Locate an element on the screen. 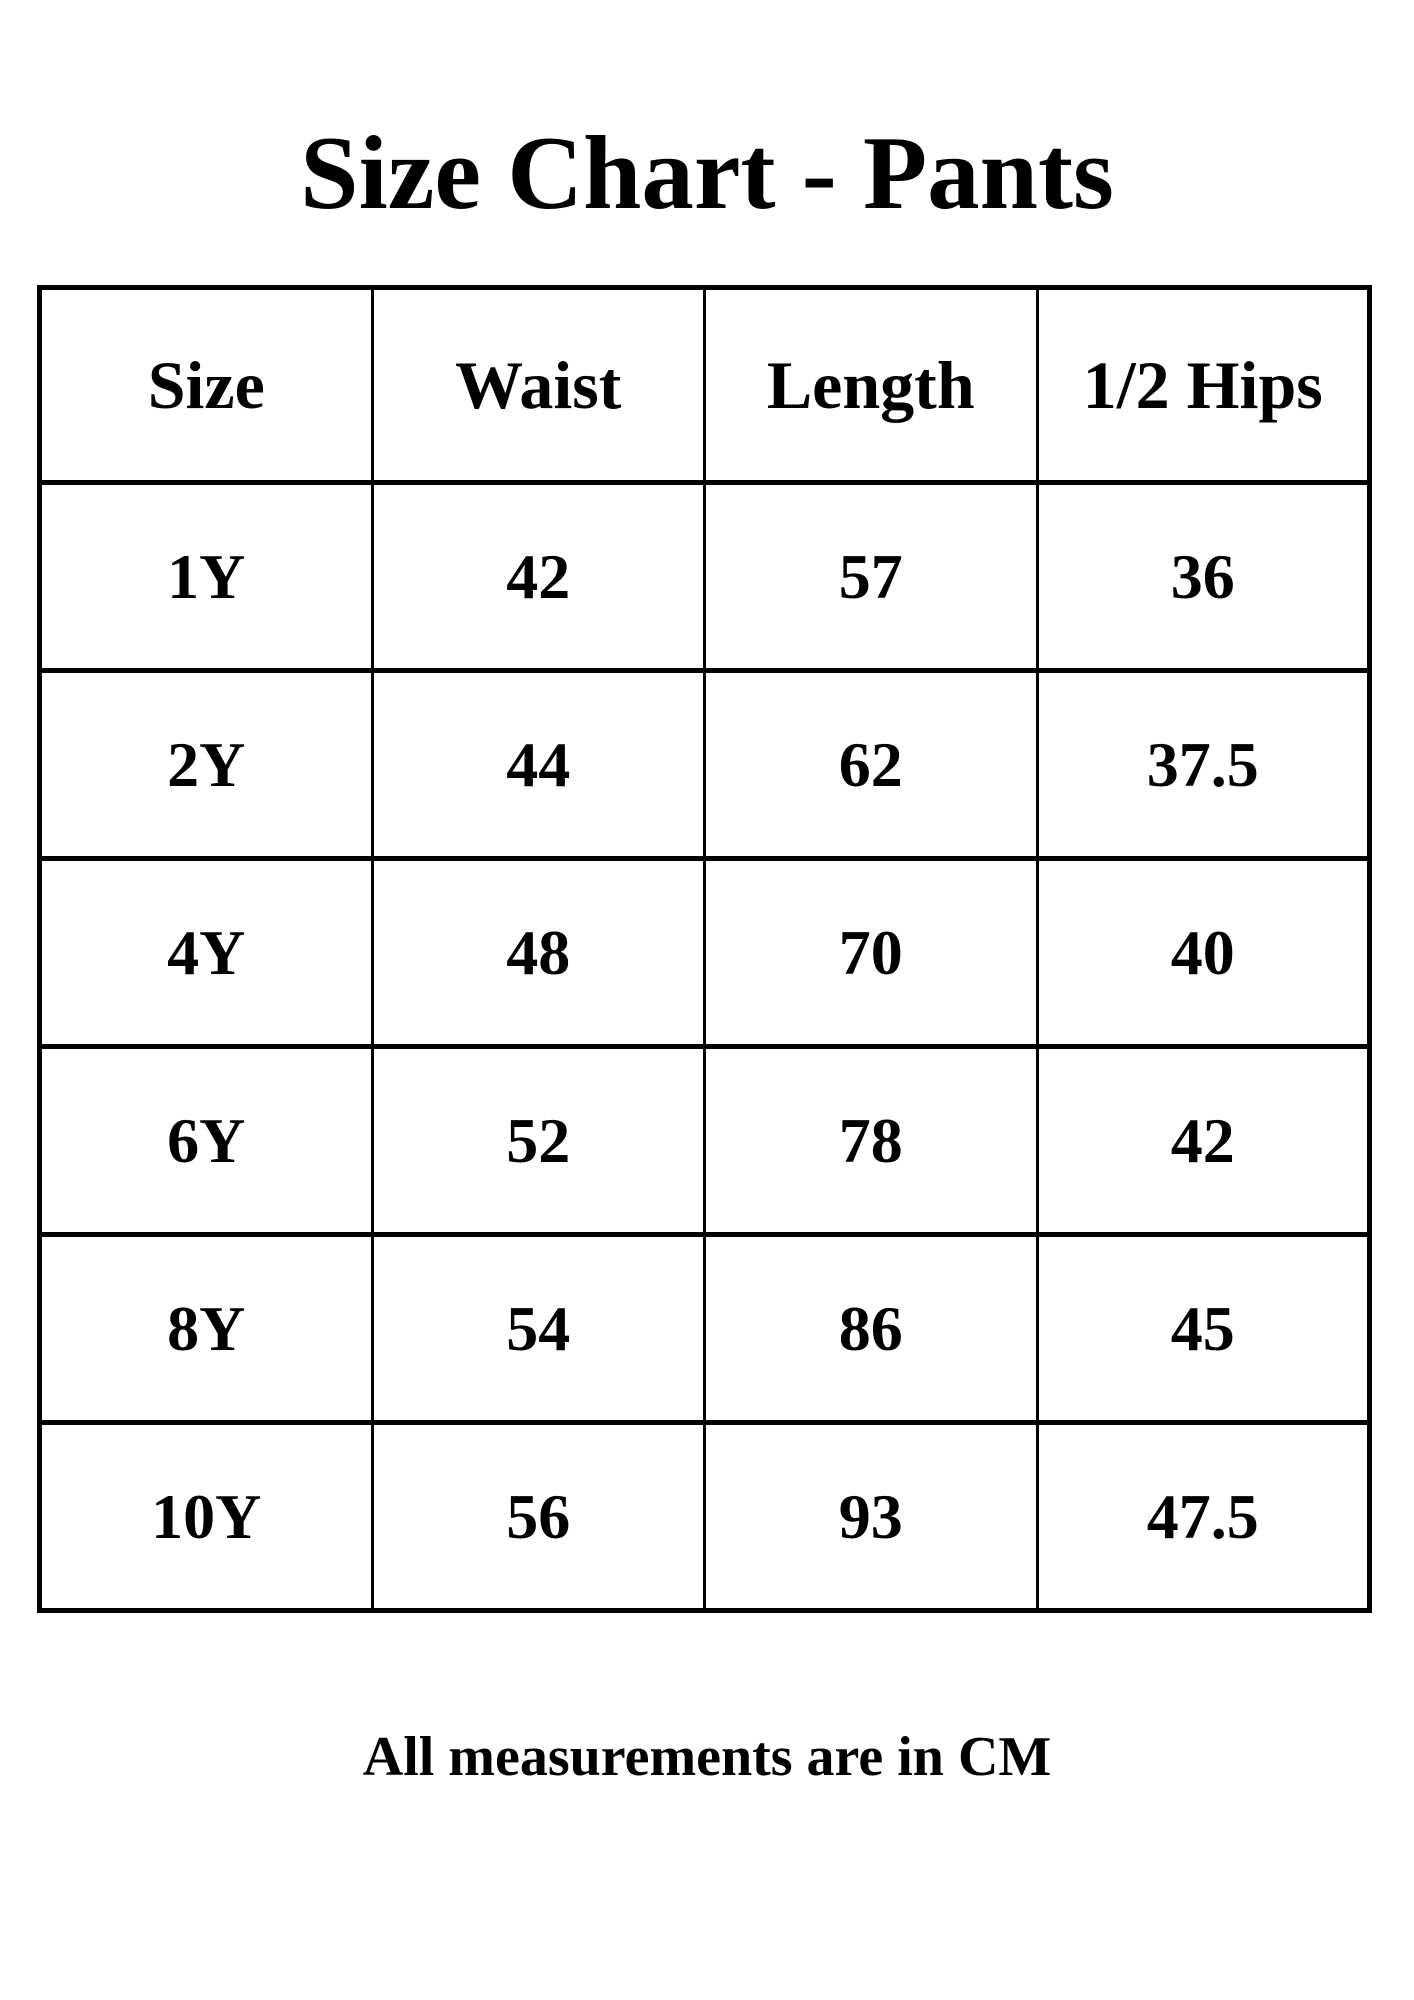 Image resolution: width=1414 pixels, height=2000 pixels. cell-half-hips: 37.5 is located at coordinates (1203, 765).